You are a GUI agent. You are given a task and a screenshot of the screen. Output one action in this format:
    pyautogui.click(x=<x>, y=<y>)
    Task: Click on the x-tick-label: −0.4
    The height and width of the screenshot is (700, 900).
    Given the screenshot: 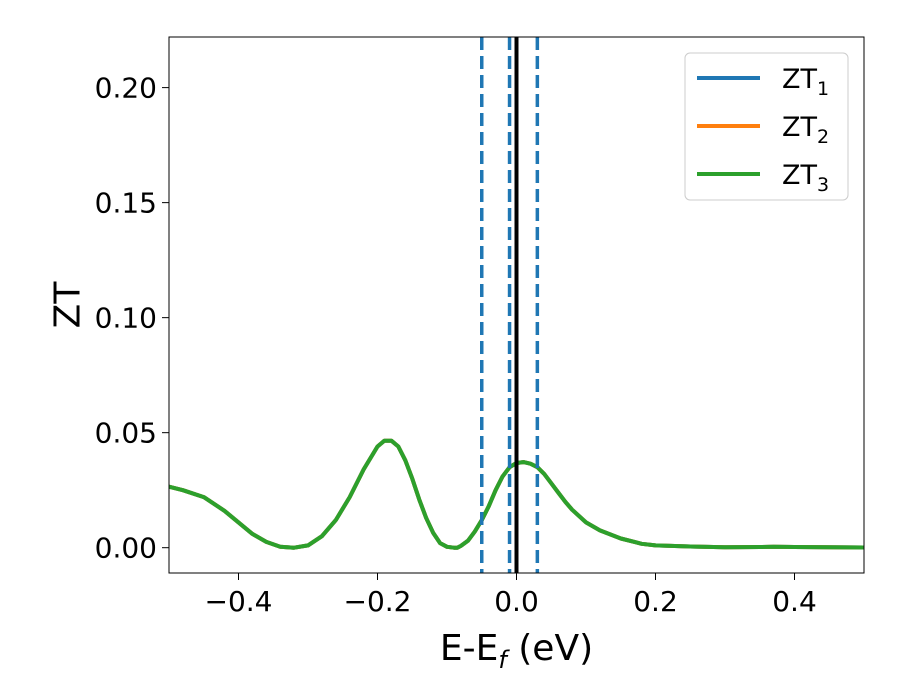 What is the action you would take?
    pyautogui.click(x=239, y=601)
    